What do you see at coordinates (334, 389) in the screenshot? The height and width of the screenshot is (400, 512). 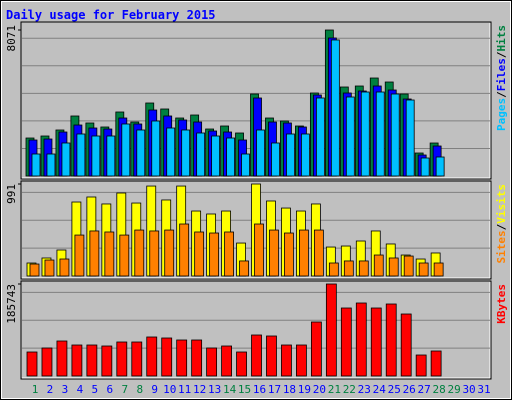 I see `x-tick-label: 21` at bounding box center [334, 389].